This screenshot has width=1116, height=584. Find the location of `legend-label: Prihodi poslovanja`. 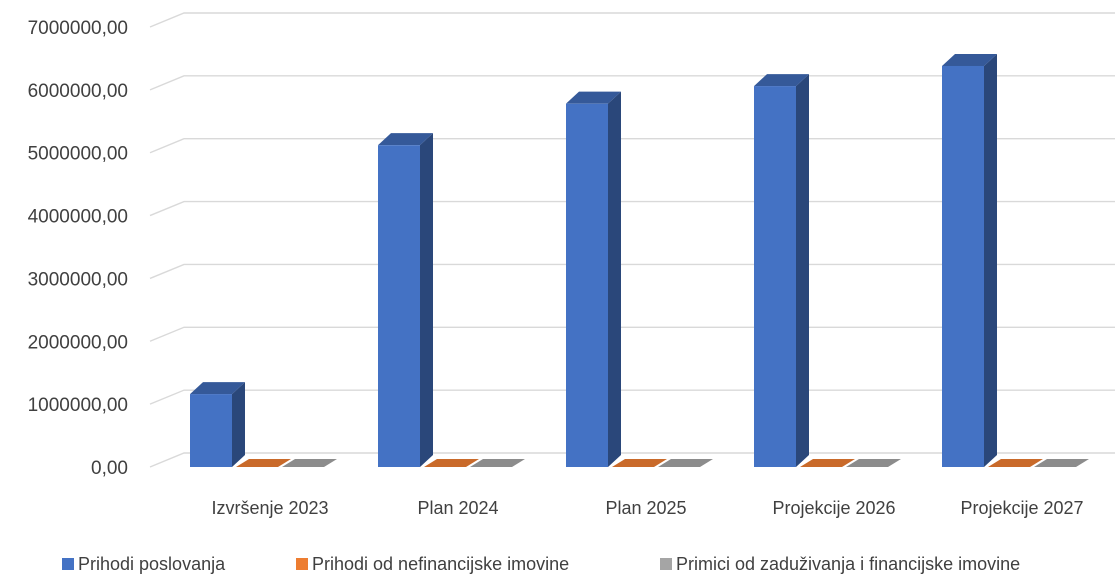

legend-label: Prihodi poslovanja is located at coordinates (152, 564).